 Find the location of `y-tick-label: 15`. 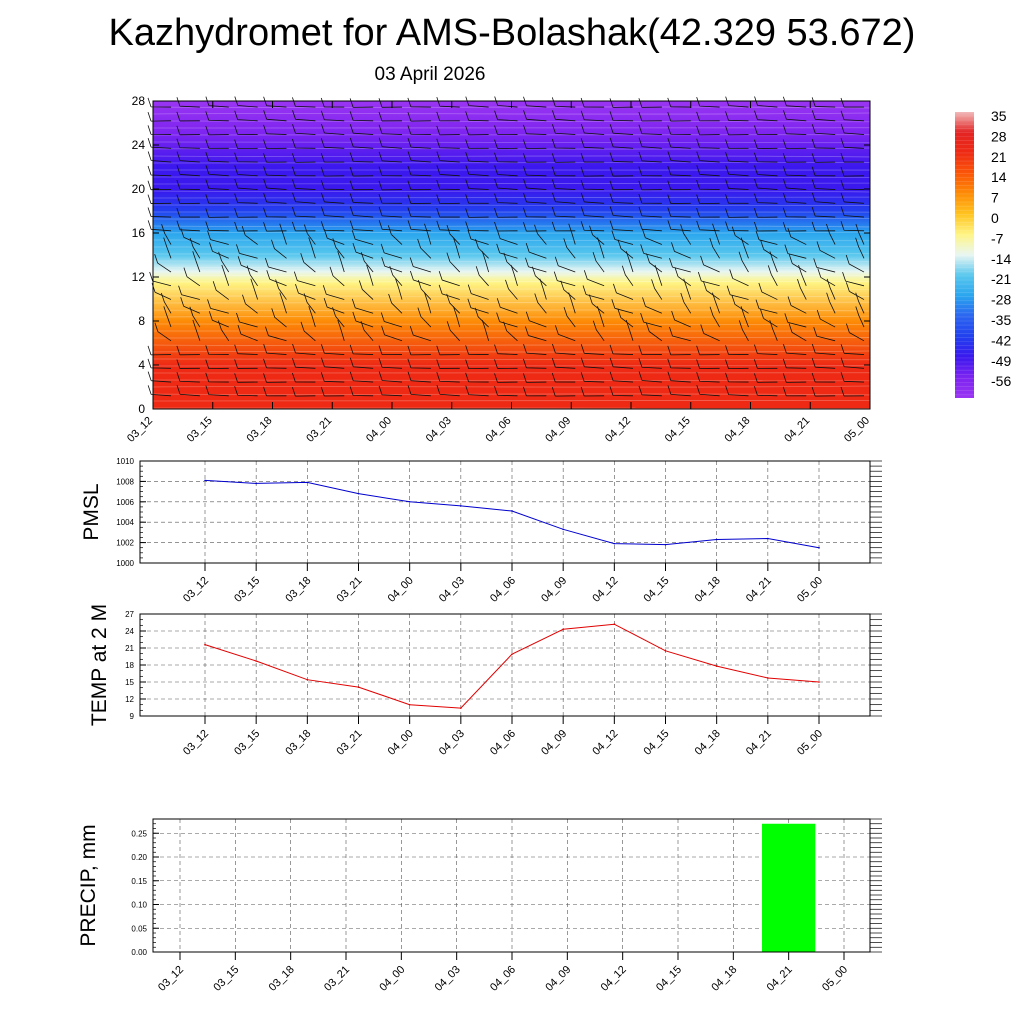

y-tick-label: 15 is located at coordinates (129, 682).